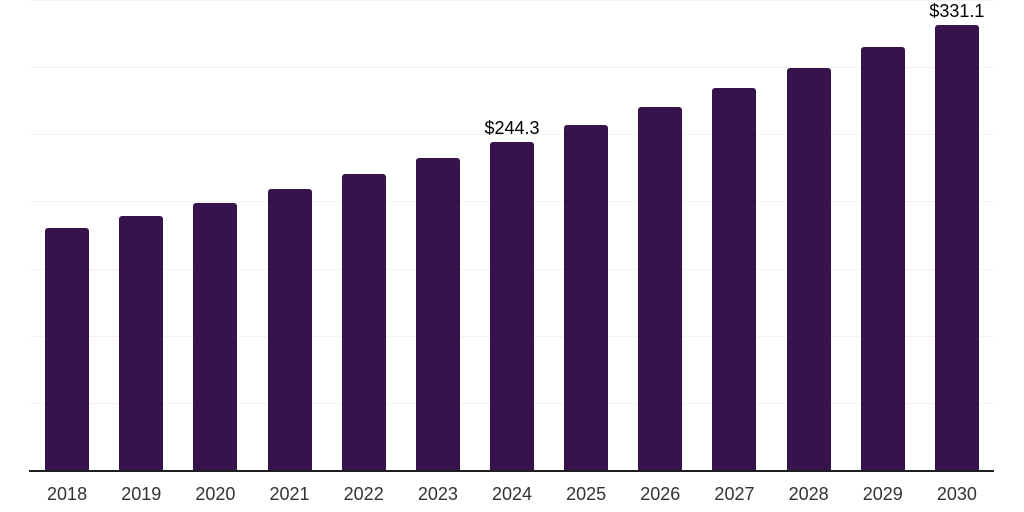 The image size is (1024, 512). Describe the element at coordinates (67, 349) in the screenshot. I see `bar-2018` at that location.